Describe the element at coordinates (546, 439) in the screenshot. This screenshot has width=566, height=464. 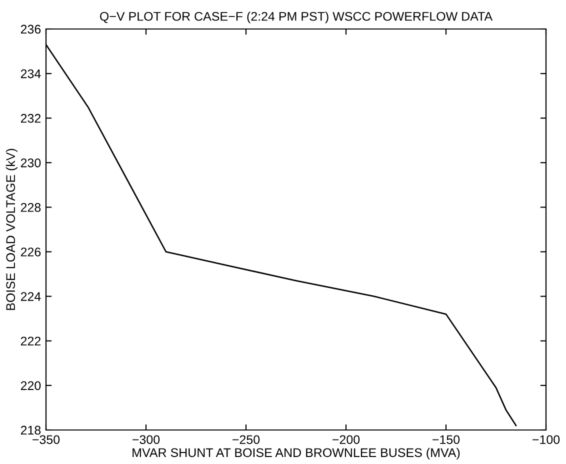
I see `x-tick-label: −100` at that location.